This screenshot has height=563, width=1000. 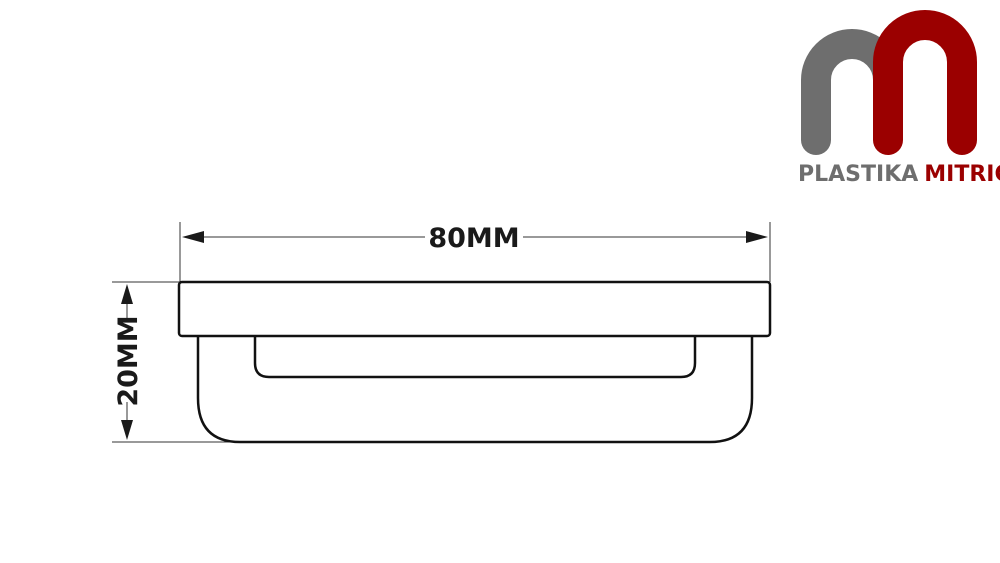 I want to click on inner-recess, so click(x=475, y=357).